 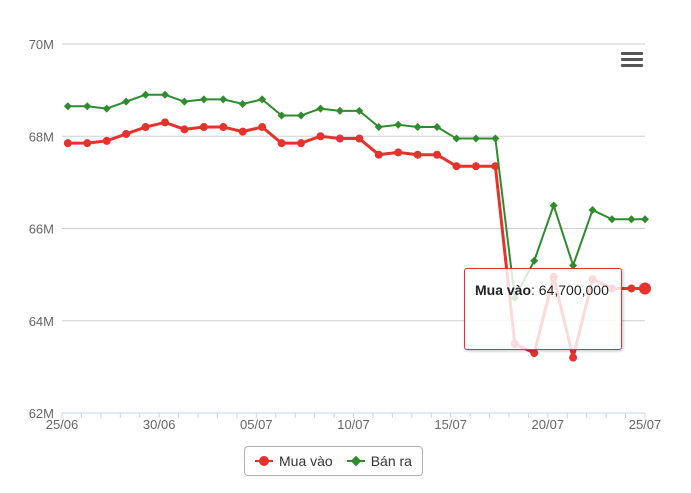 I want to click on legend-circle-icon, so click(x=264, y=461).